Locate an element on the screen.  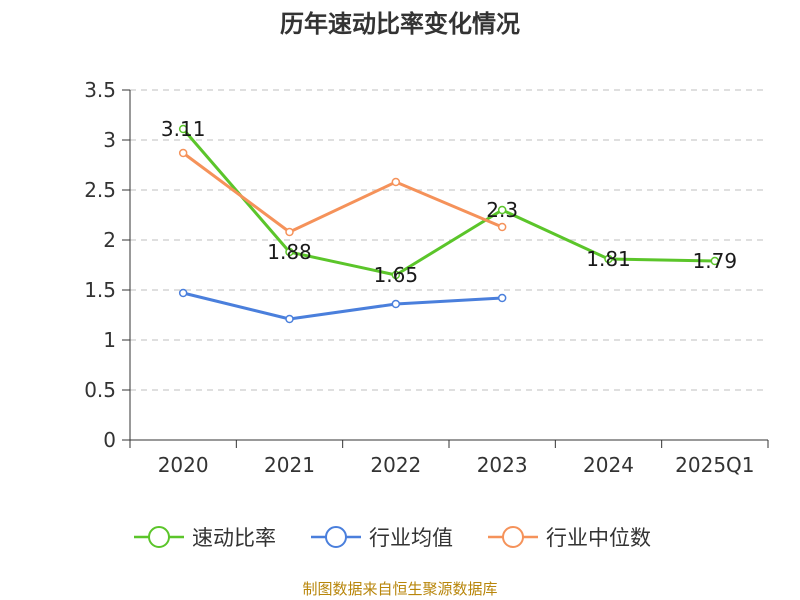
x-tick-label: 2023 is located at coordinates (502, 465).